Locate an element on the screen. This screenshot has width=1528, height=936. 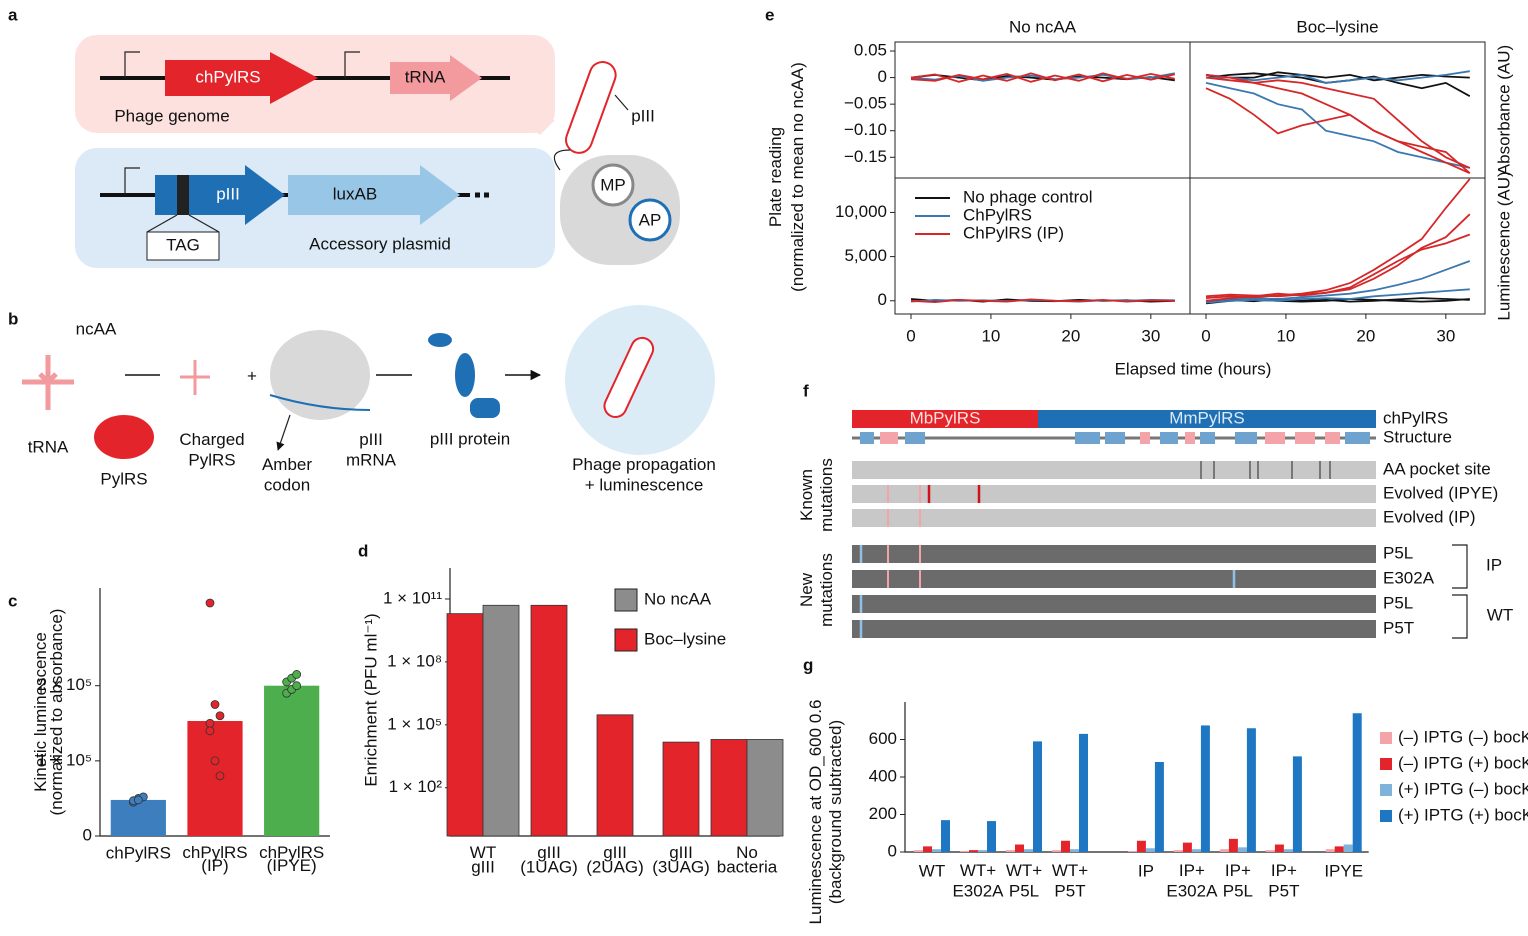
y-tick-label: 2 × 10⁵ is located at coordinates (64, 684).